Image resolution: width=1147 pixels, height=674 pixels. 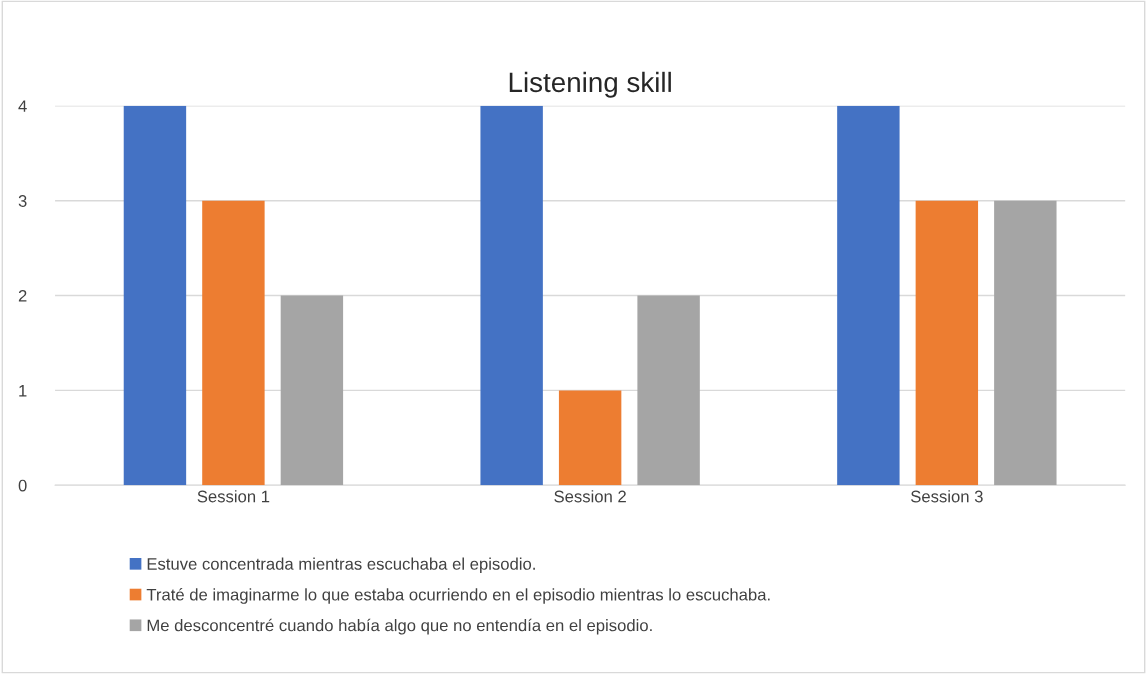 I want to click on y-tick-label: 1, so click(x=23, y=390).